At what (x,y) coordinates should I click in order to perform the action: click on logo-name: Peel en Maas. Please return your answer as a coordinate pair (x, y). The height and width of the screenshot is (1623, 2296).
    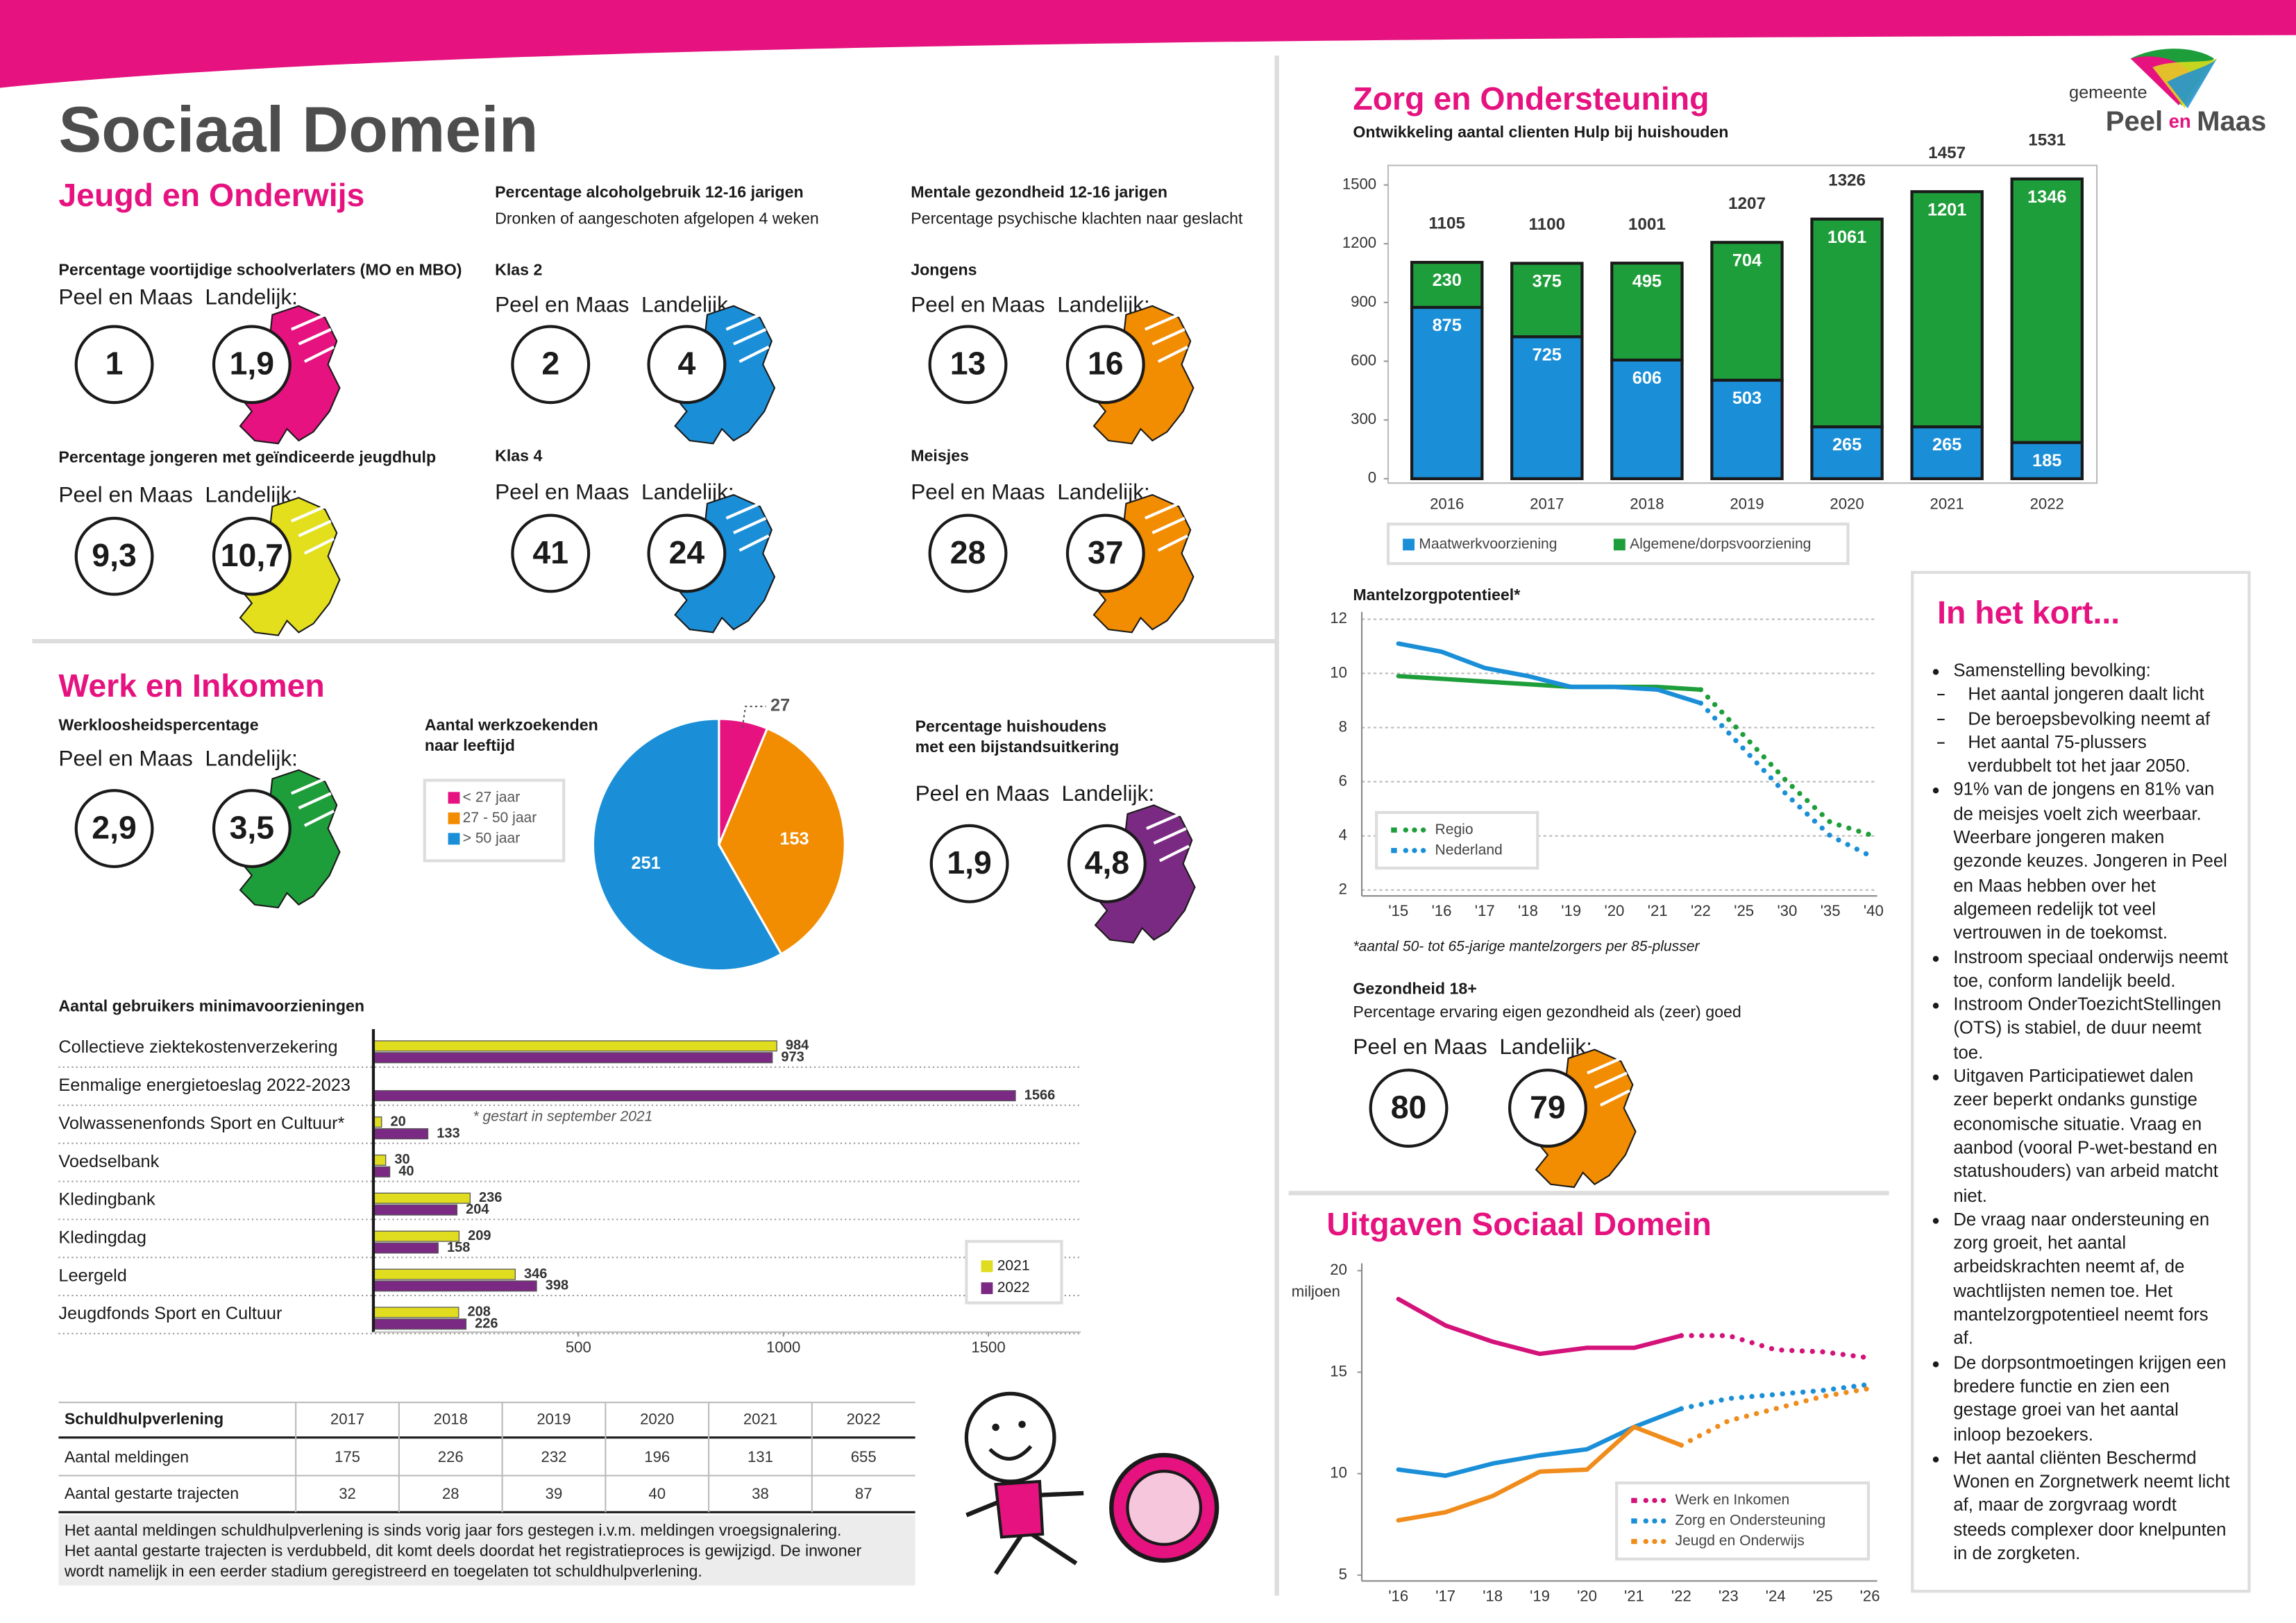
    Looking at the image, I should click on (2186, 122).